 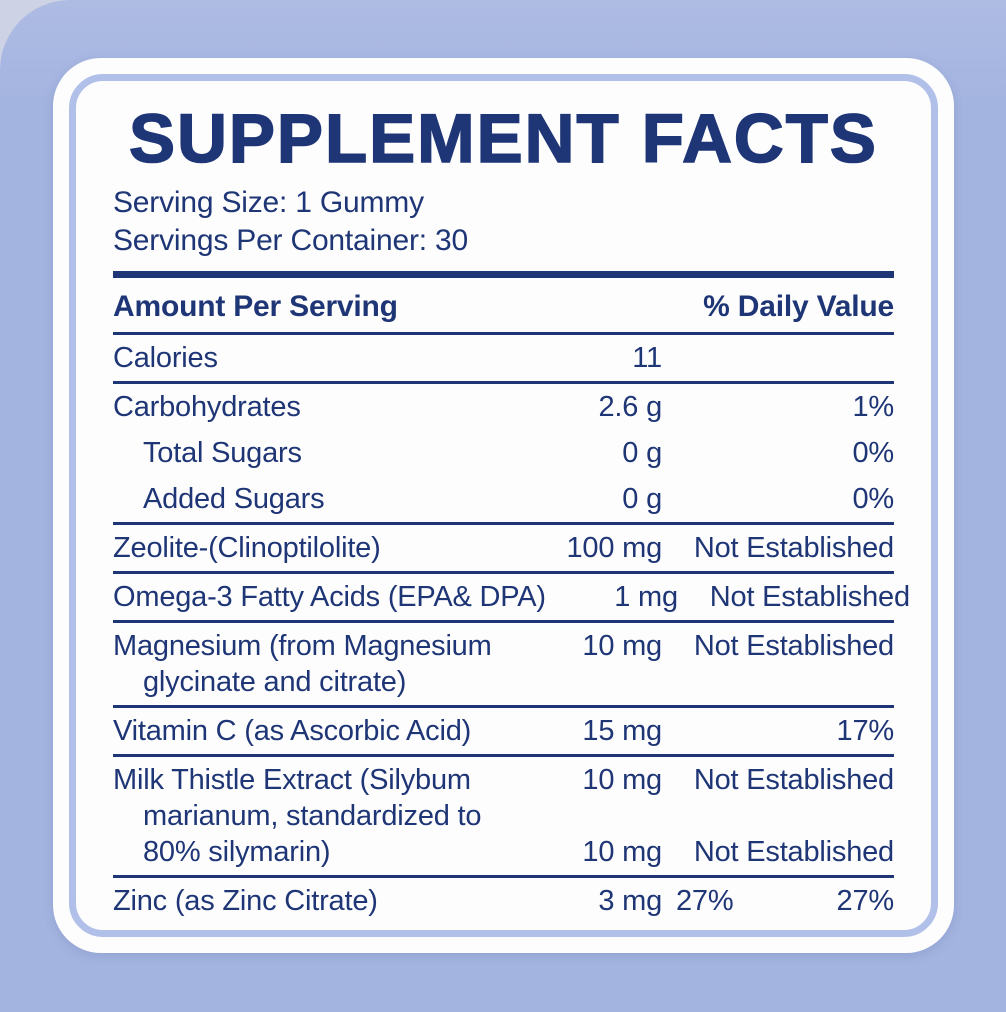 What do you see at coordinates (207, 407) in the screenshot?
I see `nutrient-name: Carbohydrates` at bounding box center [207, 407].